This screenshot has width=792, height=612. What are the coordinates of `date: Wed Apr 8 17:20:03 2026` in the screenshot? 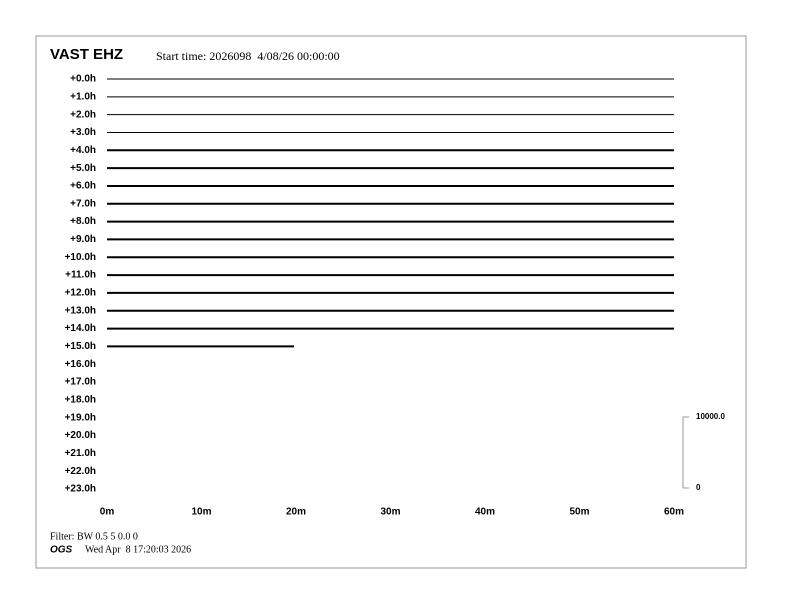 It's located at (138, 549).